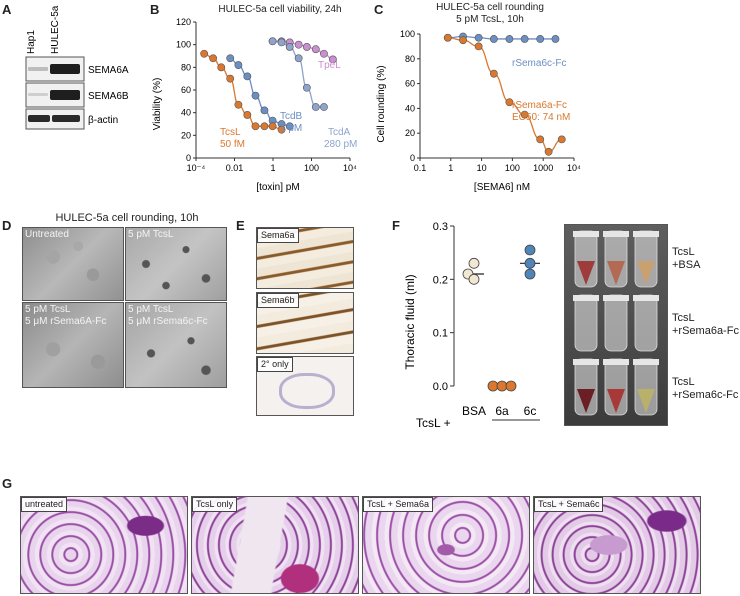  What do you see at coordinates (291, 116) in the screenshot?
I see `label-tcdb: TcdB` at bounding box center [291, 116].